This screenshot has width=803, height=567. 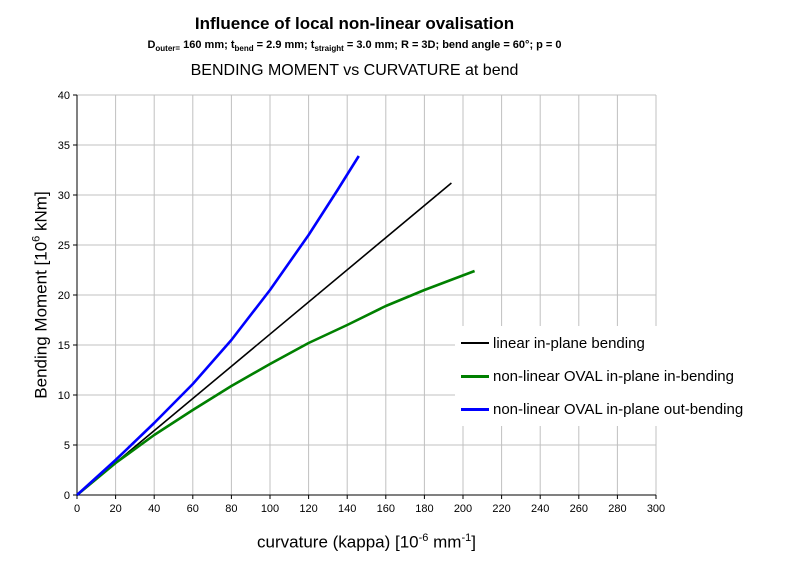 I want to click on x-tick-label: 120, so click(x=308, y=509).